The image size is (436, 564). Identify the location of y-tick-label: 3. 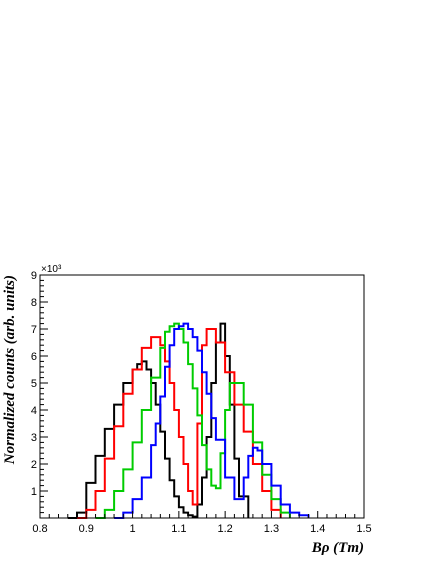
(34, 438).